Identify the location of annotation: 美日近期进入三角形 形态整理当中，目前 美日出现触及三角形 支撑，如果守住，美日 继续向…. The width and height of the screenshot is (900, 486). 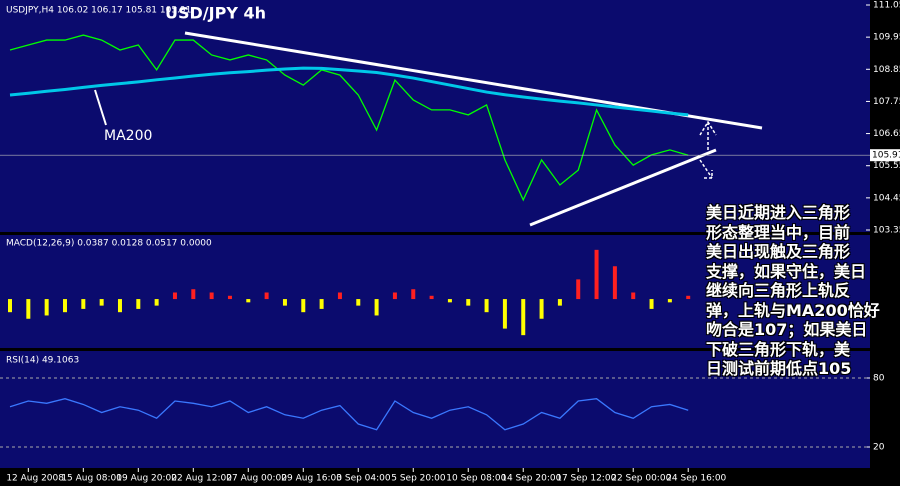
(801, 291).